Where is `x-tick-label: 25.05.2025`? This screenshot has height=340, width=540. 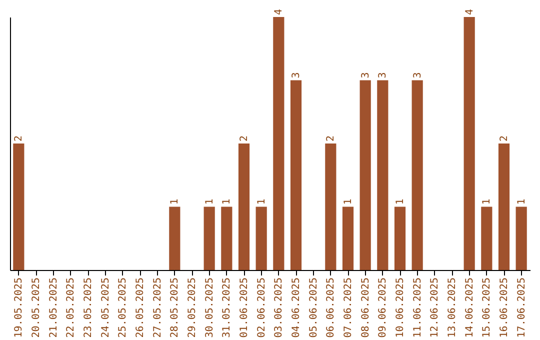 x-tick-label: 25.05.2025 is located at coordinates (123, 308).